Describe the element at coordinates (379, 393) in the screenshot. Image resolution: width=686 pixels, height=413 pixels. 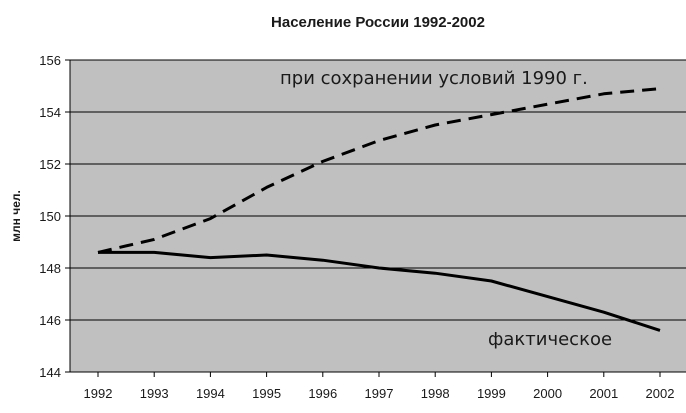
I see `x-tick-label: 1997` at that location.